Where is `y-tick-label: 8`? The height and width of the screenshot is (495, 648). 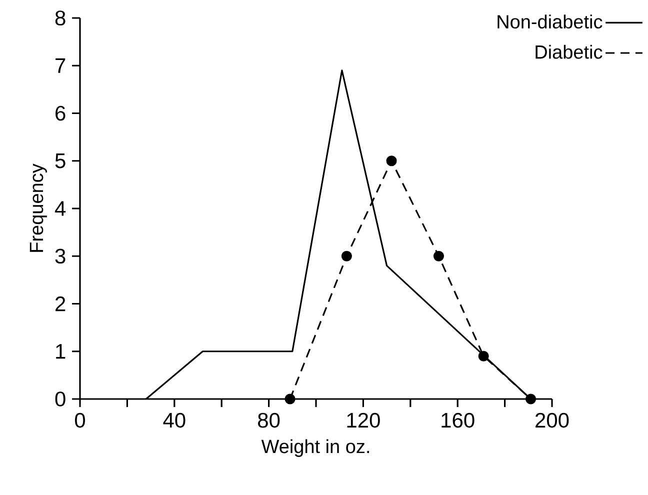
y-tick-label: 8 is located at coordinates (60, 18).